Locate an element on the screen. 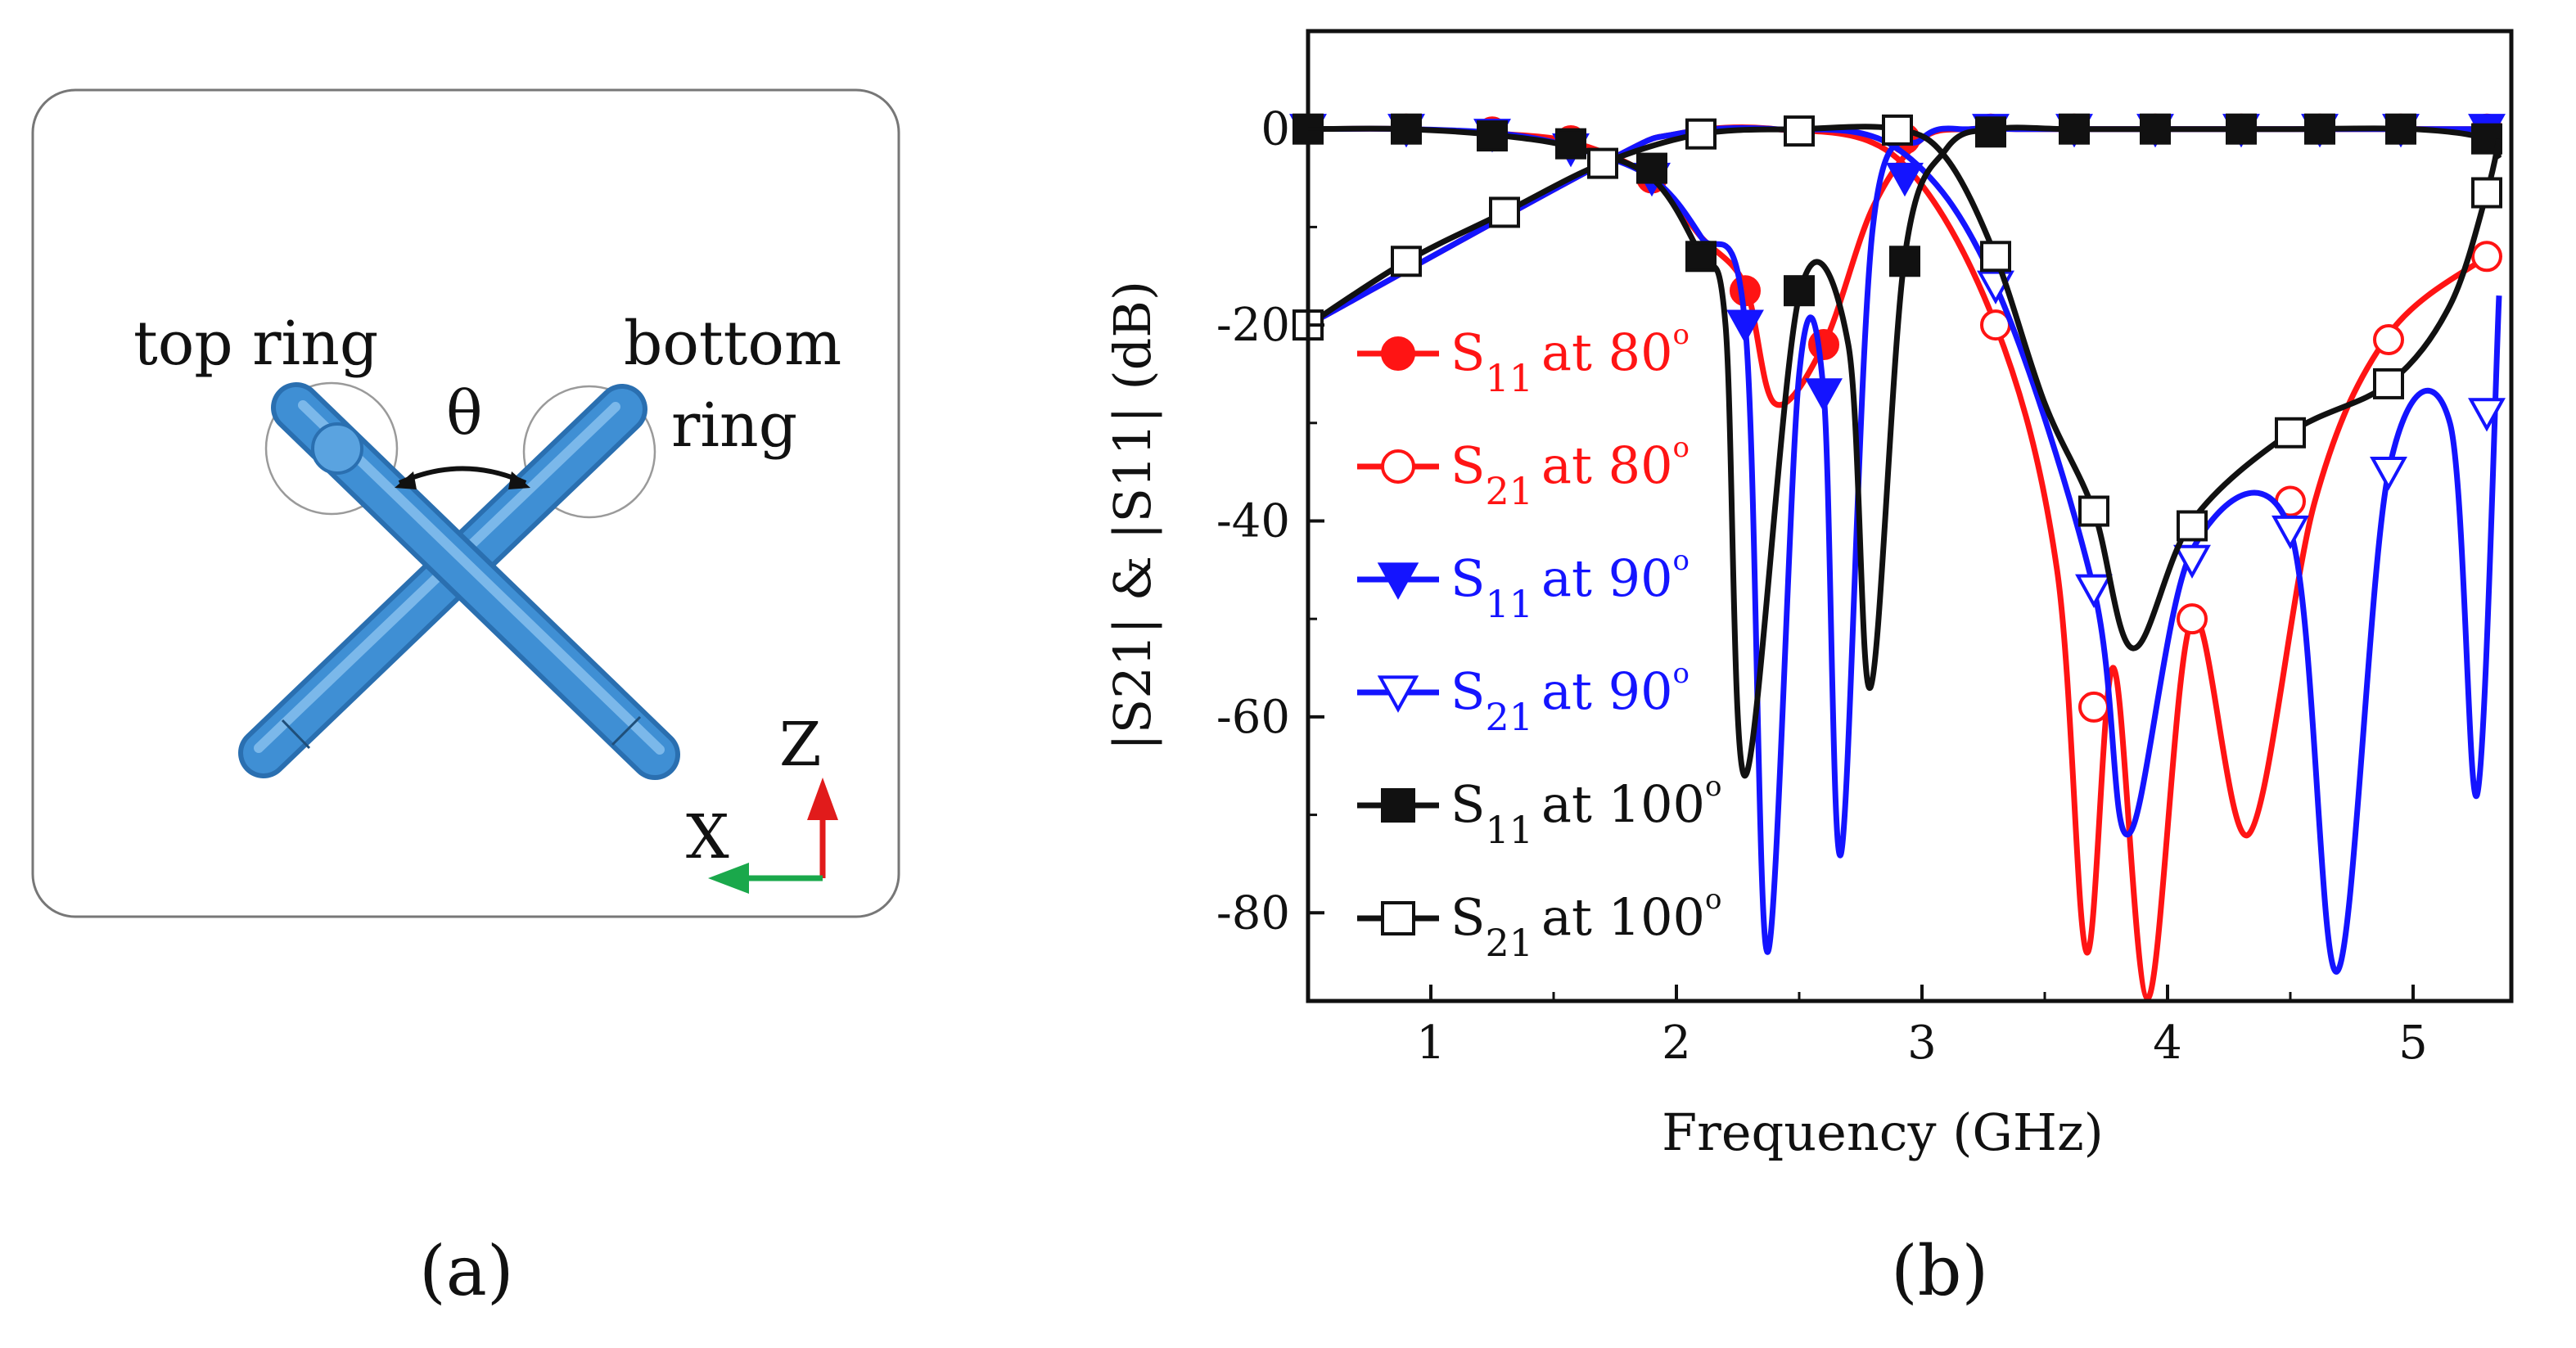  x-axis-arrowhead is located at coordinates (728, 878).